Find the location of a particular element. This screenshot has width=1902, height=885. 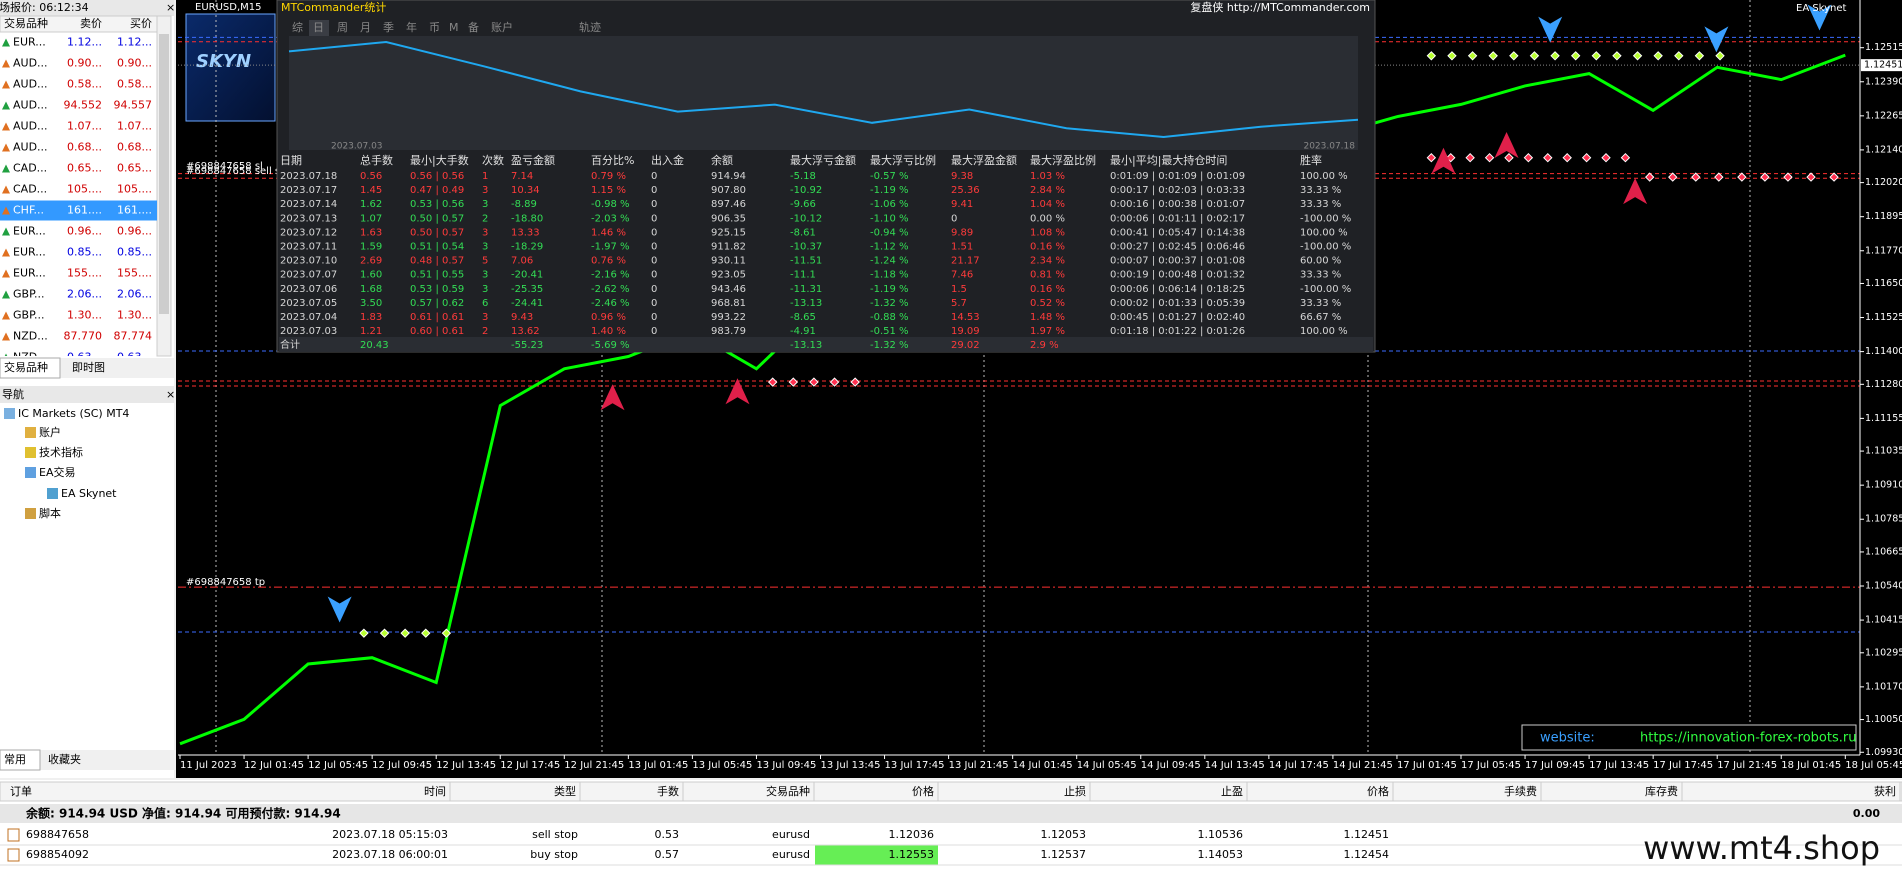

x-tick-label: 18 Jul 01:45 is located at coordinates (1811, 765).